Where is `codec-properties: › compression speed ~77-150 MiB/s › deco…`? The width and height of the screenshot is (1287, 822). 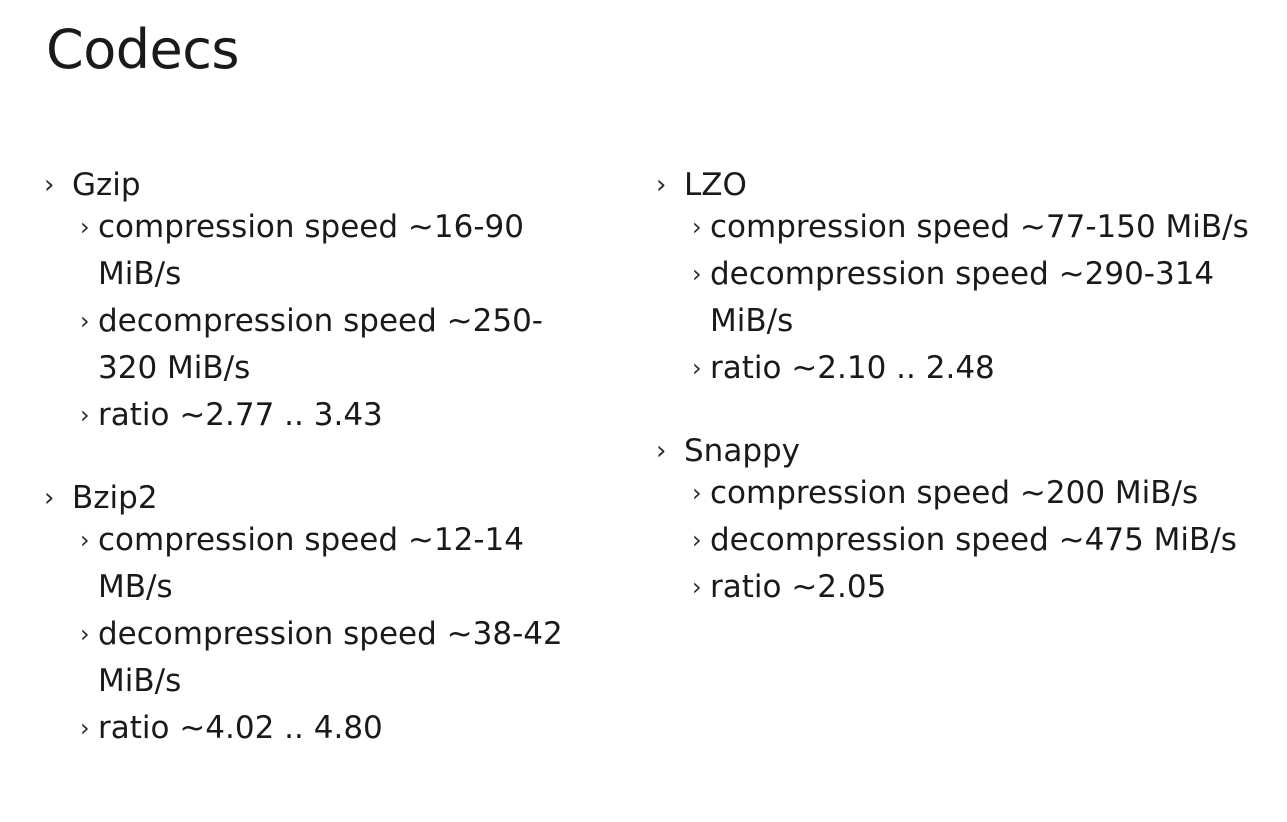 codec-properties: › compression speed ~77-150 MiB/s › deco… is located at coordinates (971, 298).